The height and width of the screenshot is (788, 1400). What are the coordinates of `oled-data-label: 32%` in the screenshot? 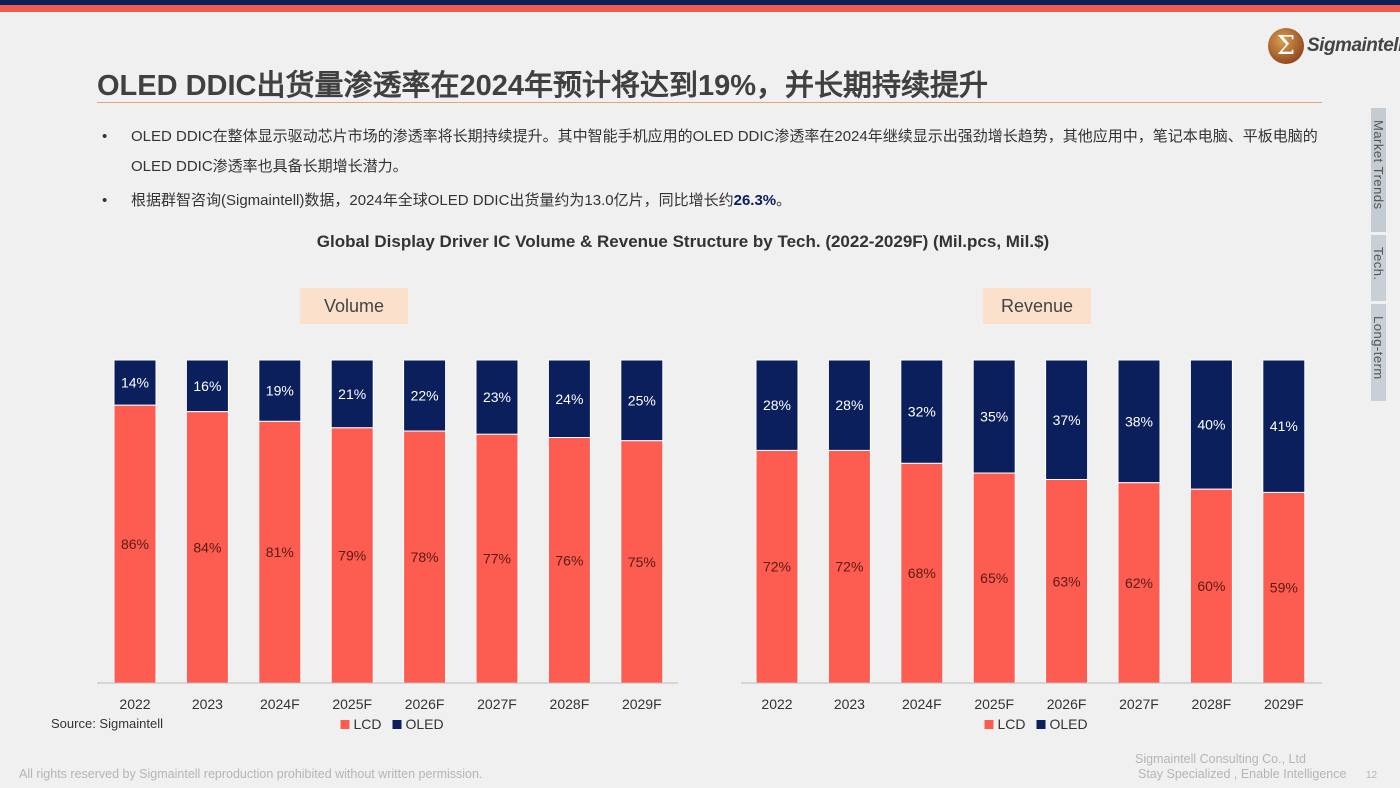 It's located at (922, 412).